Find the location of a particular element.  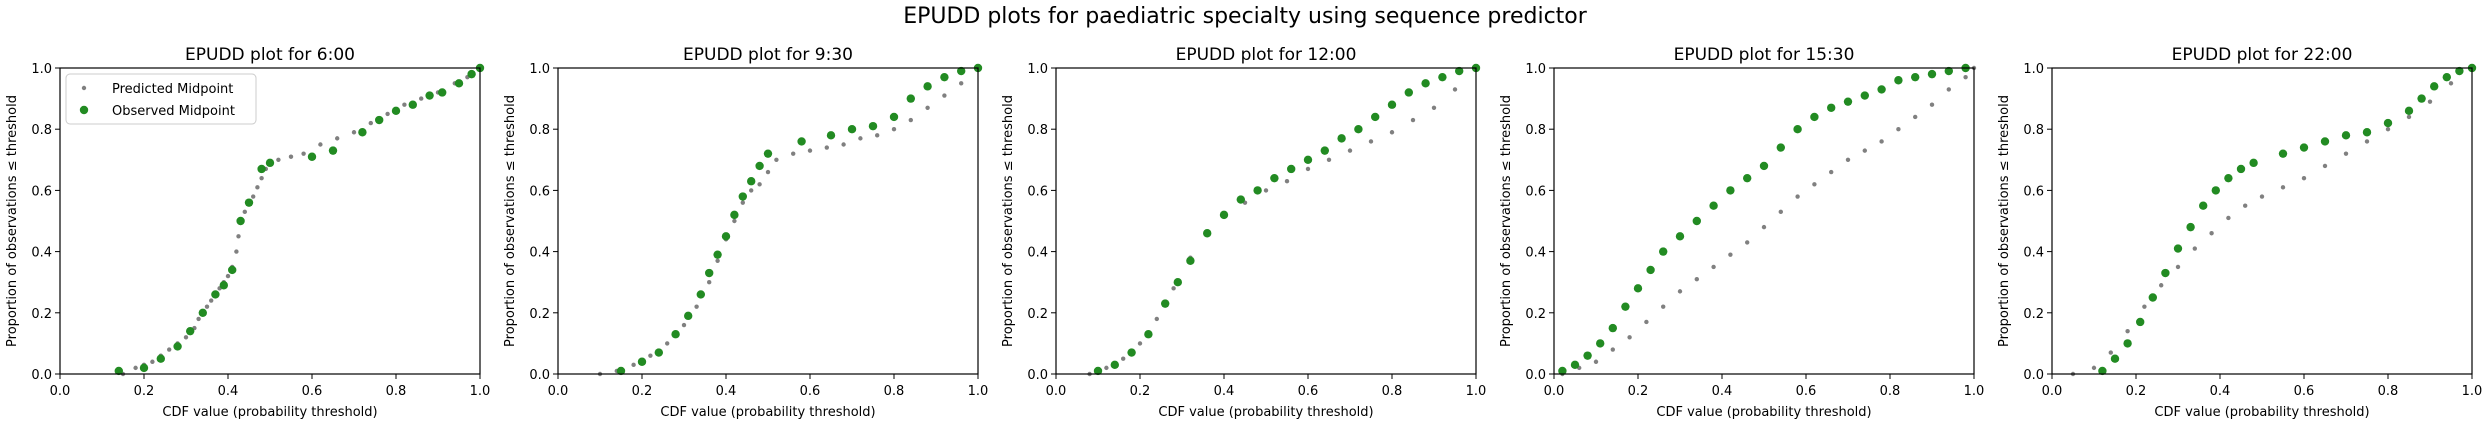

x-tick-label: 0.0 is located at coordinates (1056, 391).